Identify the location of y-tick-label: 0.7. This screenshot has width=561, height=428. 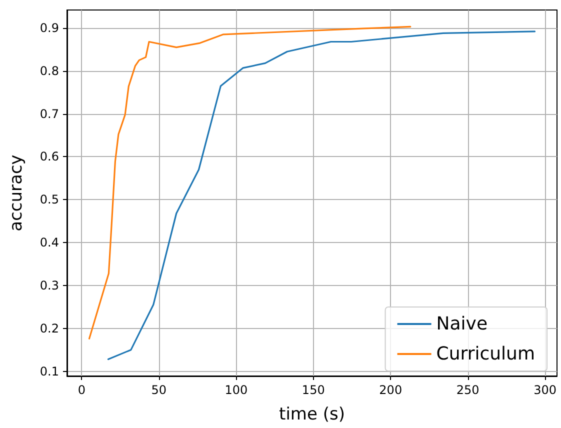
(49, 113).